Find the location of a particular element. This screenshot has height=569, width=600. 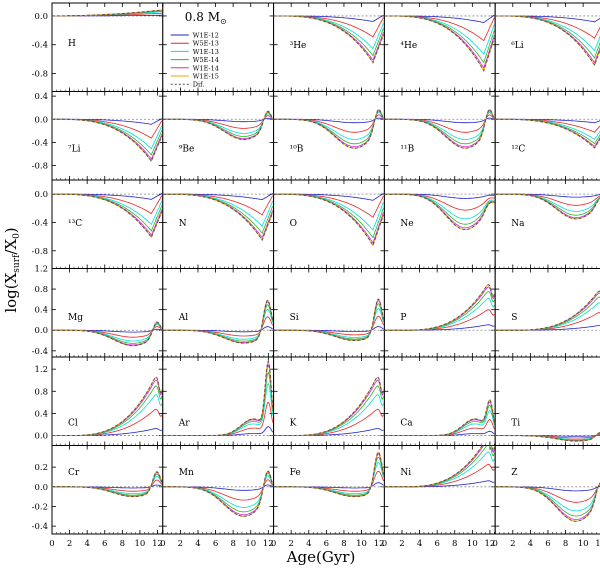

y-tick-label: 0.2 is located at coordinates (41, 468).